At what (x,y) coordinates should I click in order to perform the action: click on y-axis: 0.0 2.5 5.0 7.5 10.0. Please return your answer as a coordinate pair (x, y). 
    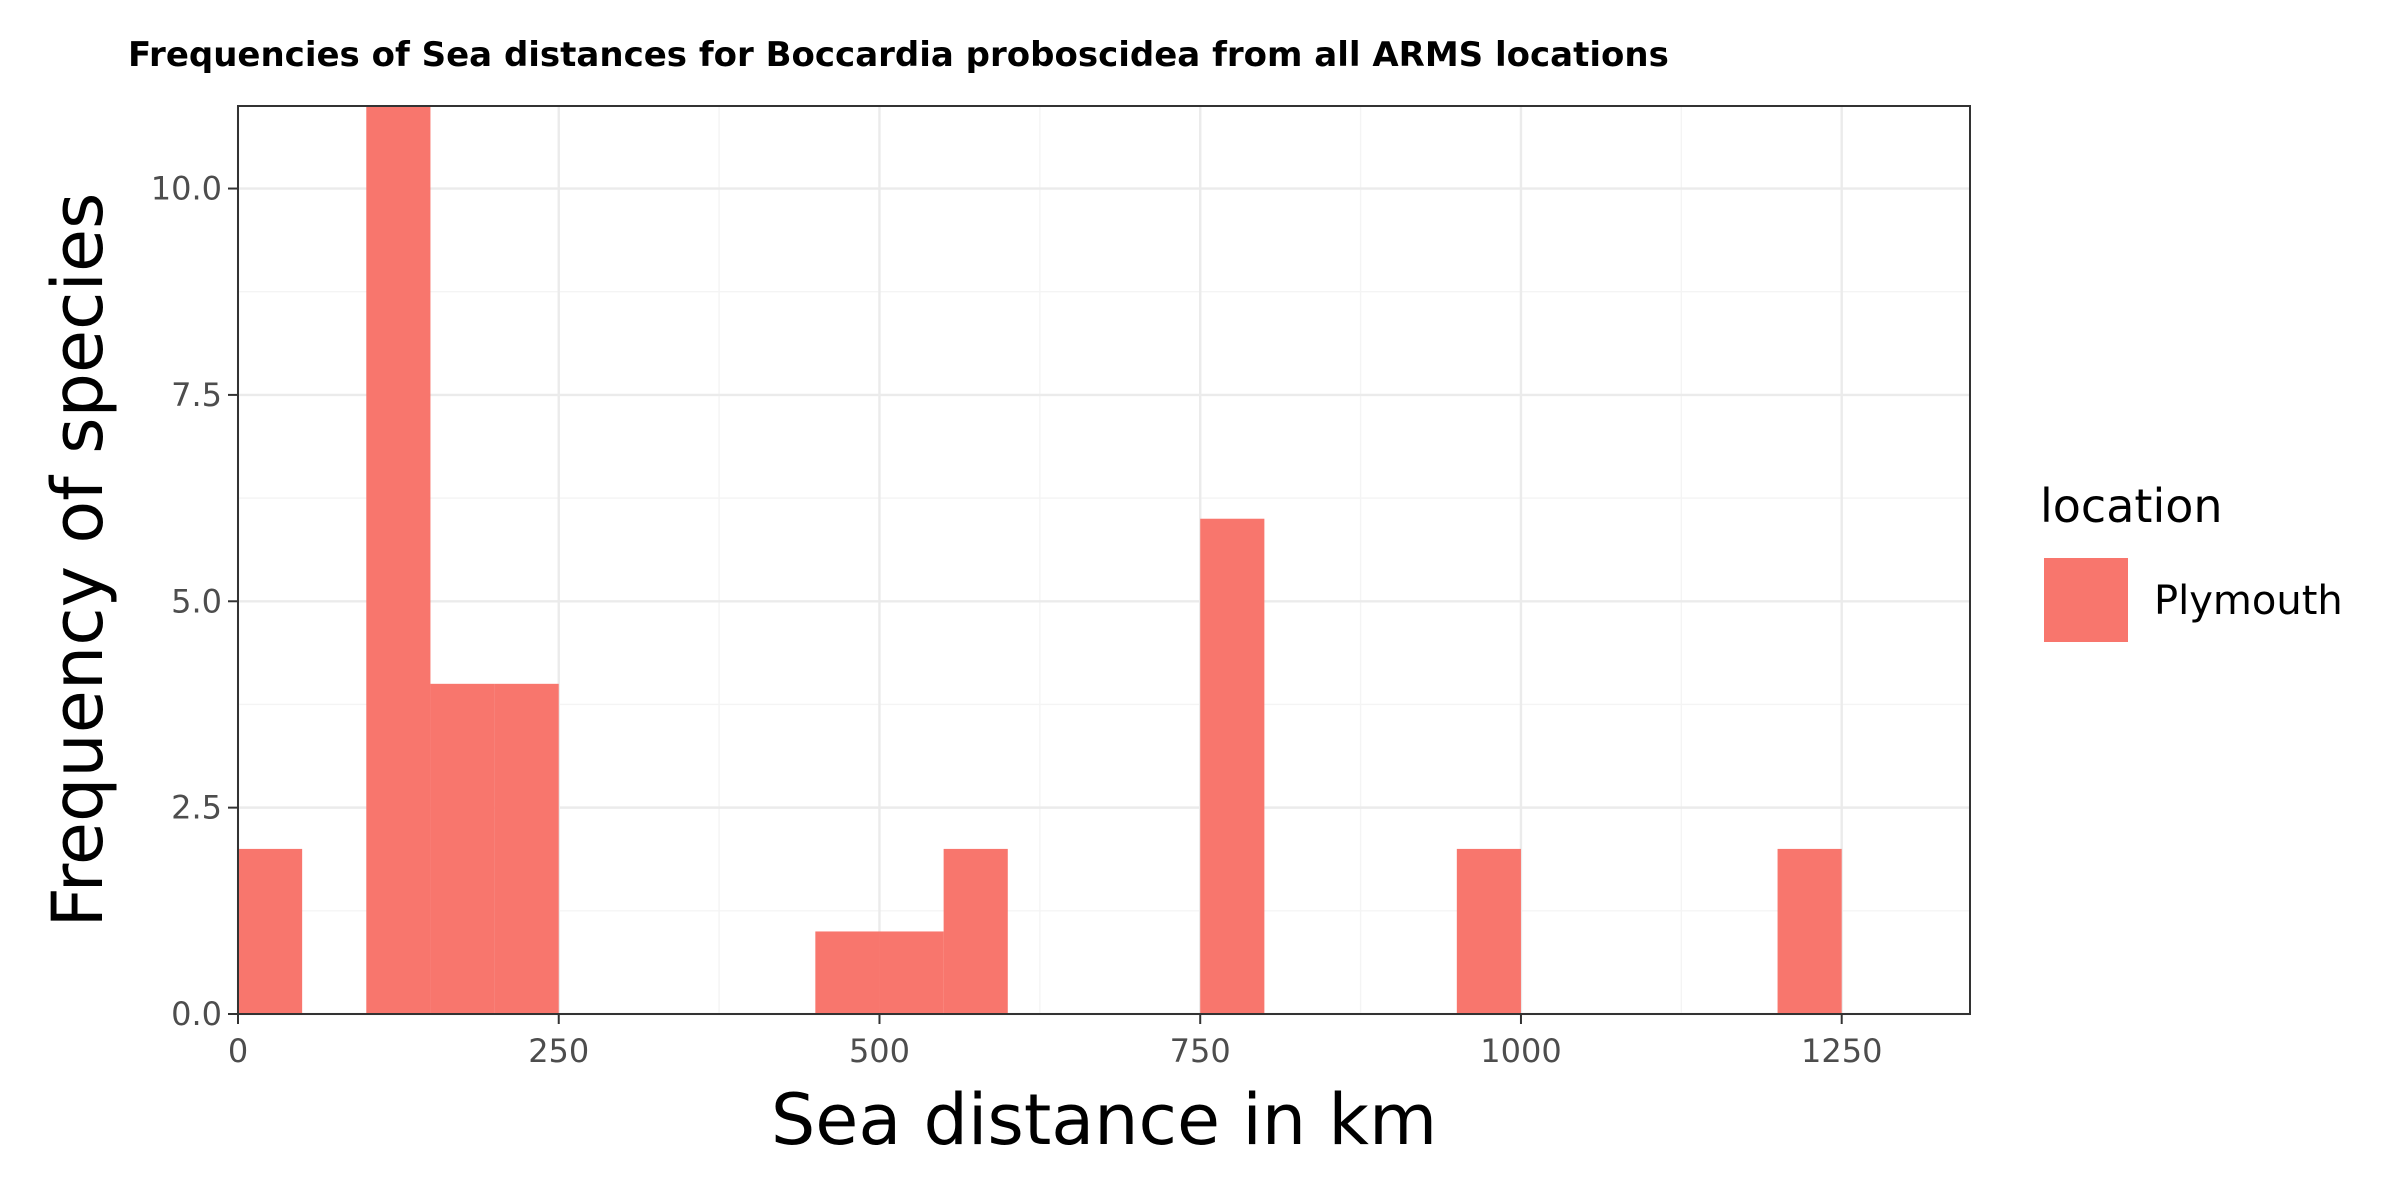
    Looking at the image, I should click on (194, 601).